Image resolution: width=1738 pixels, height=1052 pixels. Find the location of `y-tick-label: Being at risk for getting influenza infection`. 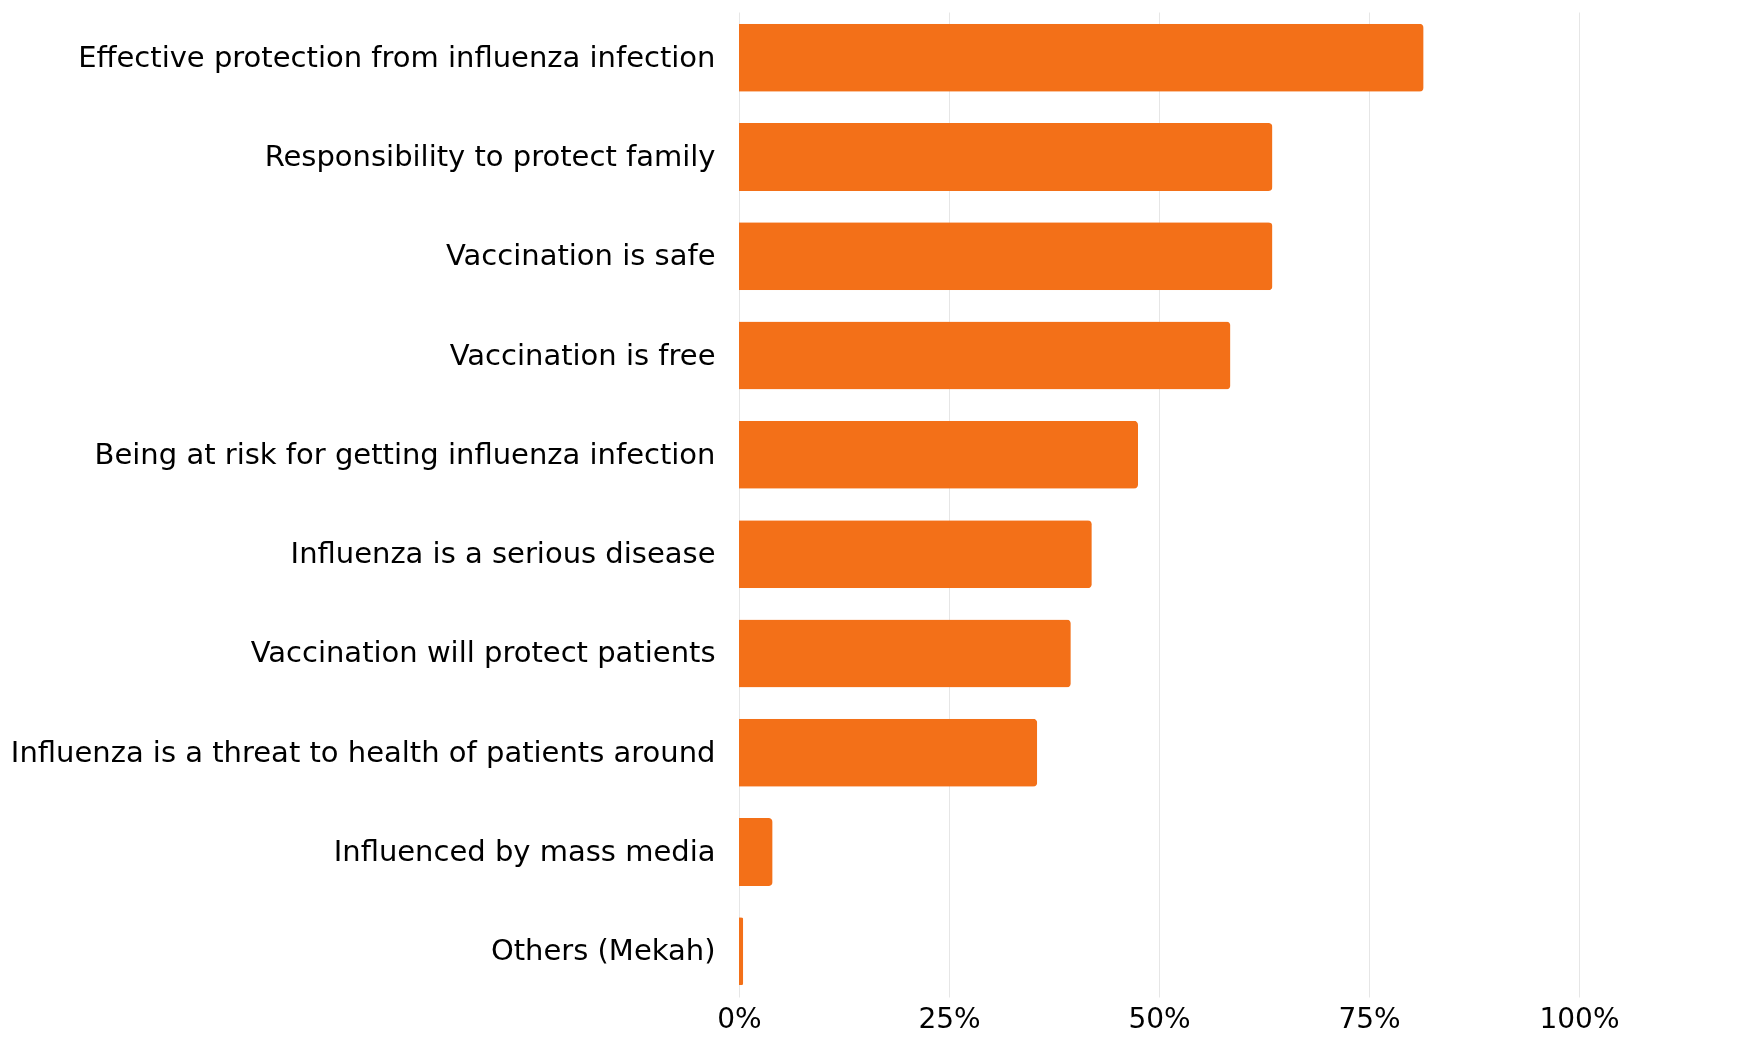

y-tick-label: Being at risk for getting influenza infection is located at coordinates (405, 453).